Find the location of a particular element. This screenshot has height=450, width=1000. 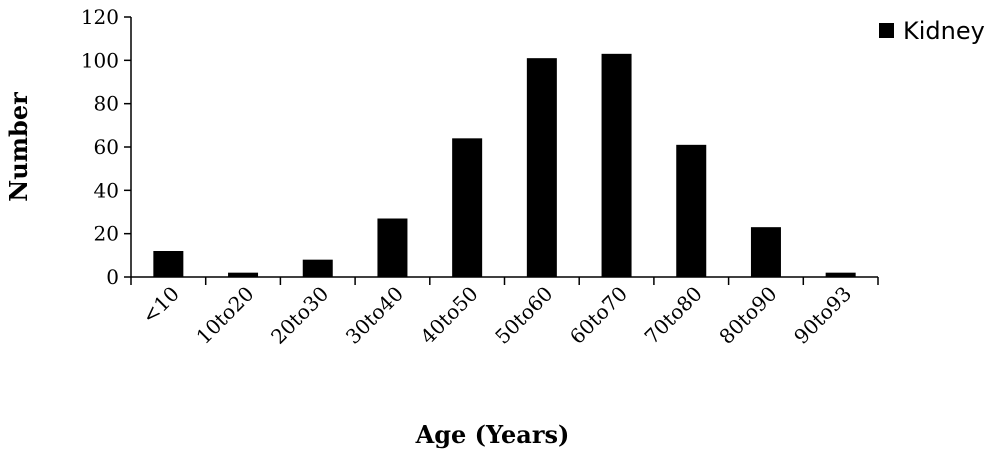

x-tick-label-1: 10to20 is located at coordinates (224, 315).